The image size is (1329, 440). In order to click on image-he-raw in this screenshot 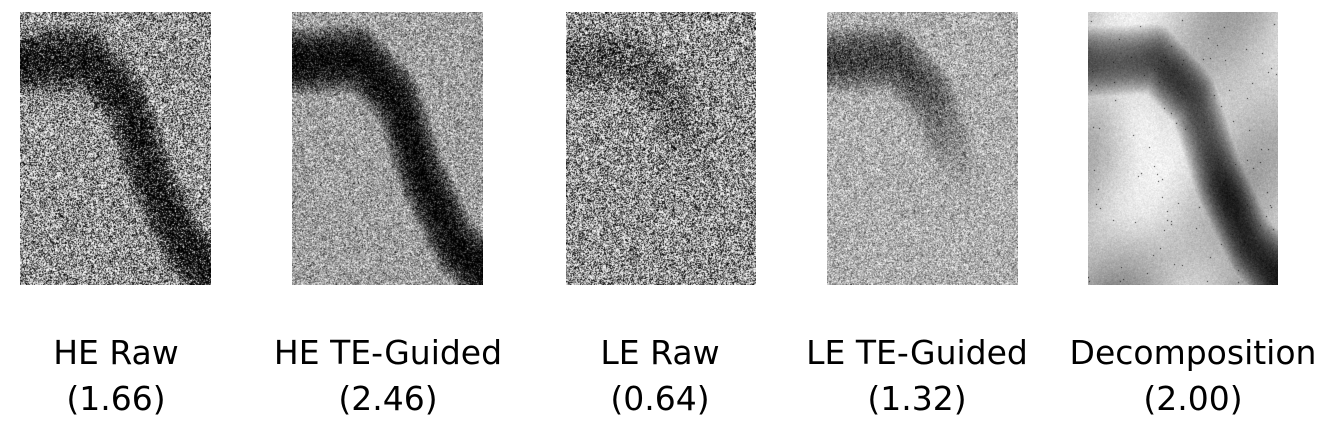, I will do `click(115, 148)`.